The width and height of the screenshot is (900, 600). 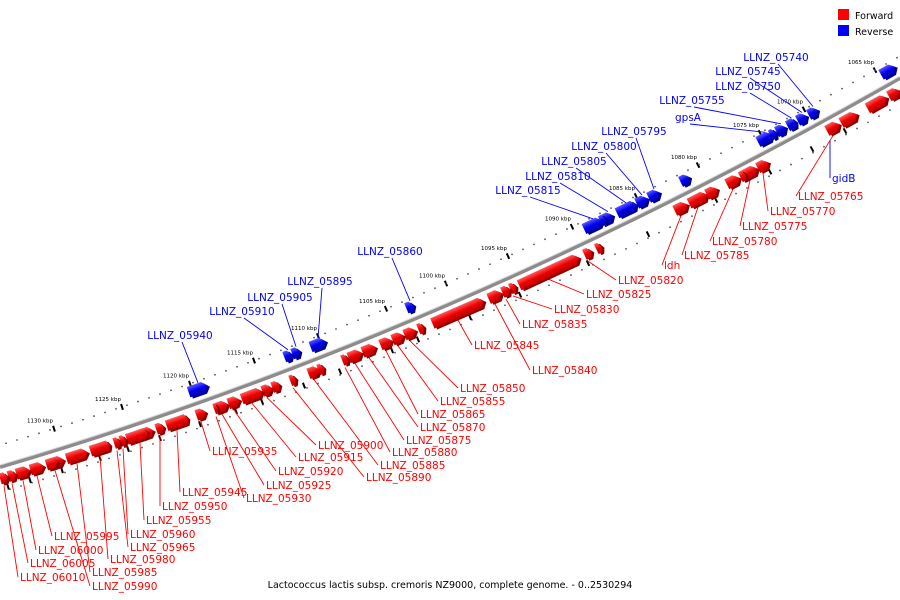 I want to click on gene-label-llnz-05980: LLNZ_05980, so click(x=142, y=560).